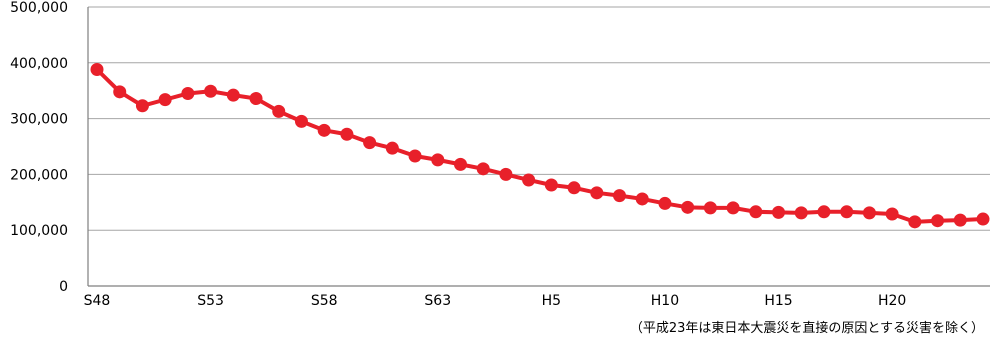 The width and height of the screenshot is (1002, 343). I want to click on x-tick-label: S53, so click(210, 301).